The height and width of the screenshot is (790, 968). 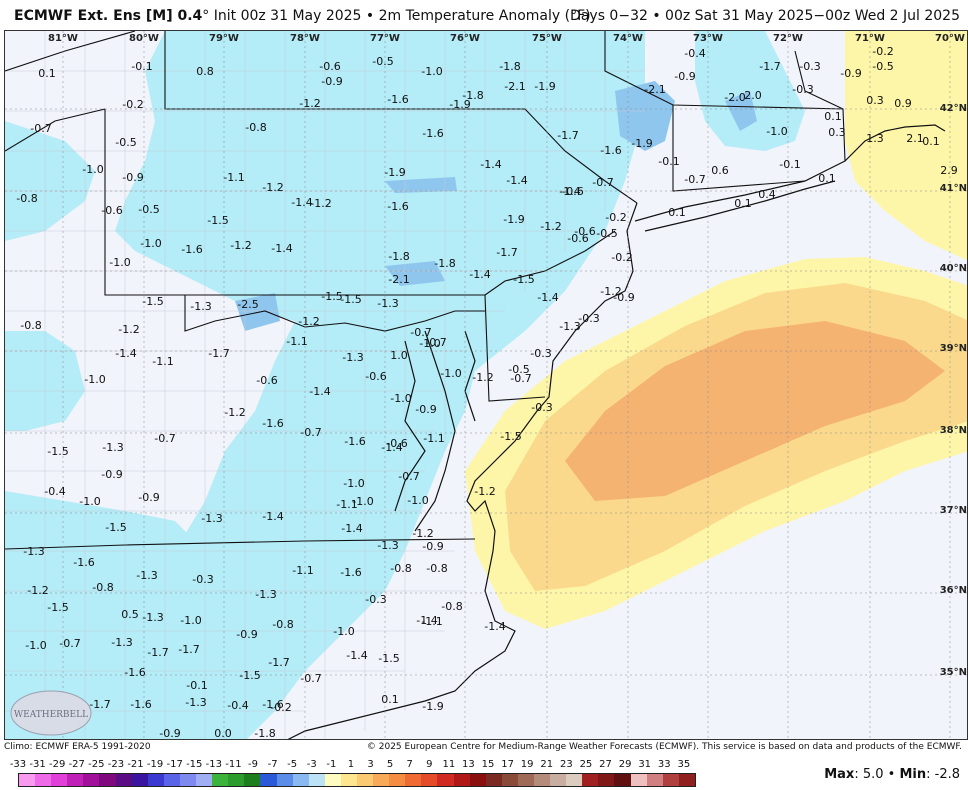 I want to click on legend-tick: -5, so click(x=292, y=764).